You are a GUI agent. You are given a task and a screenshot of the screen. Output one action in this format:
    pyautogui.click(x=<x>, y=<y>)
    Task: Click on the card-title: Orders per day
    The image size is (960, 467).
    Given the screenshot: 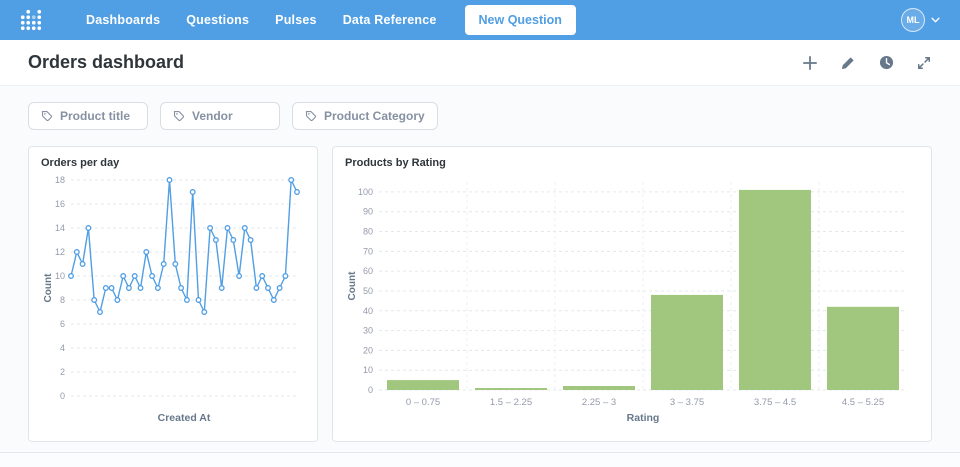 What is the action you would take?
    pyautogui.click(x=80, y=163)
    